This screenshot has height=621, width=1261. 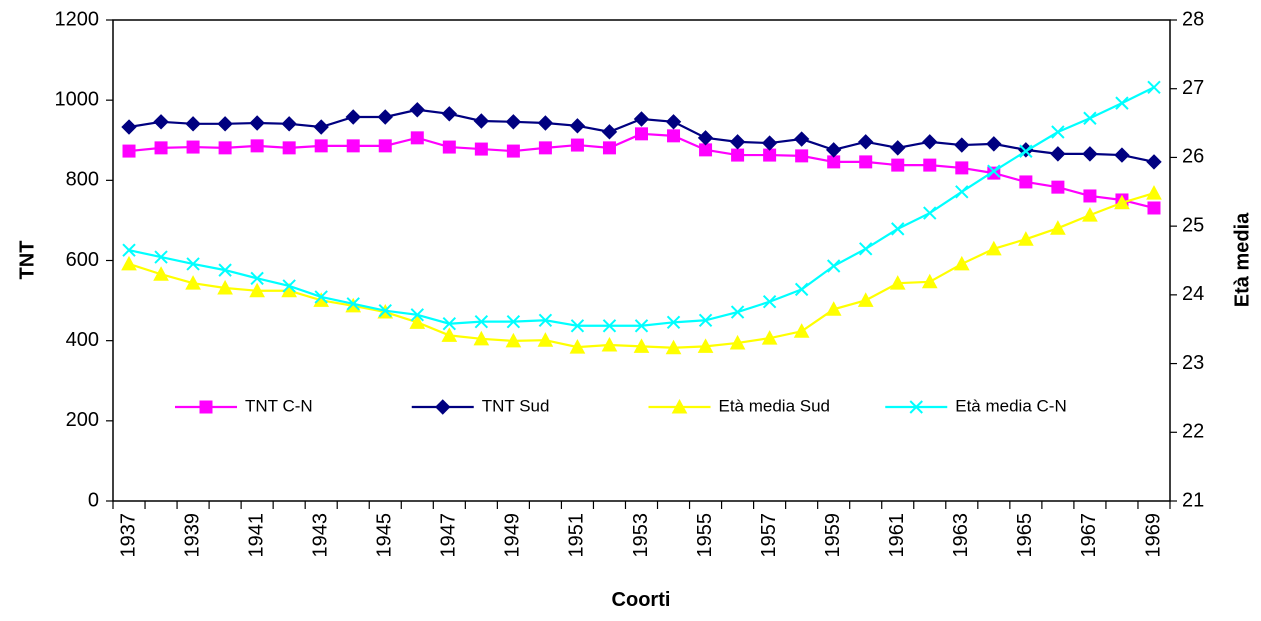 I want to click on y-tick-label: 800, so click(x=82, y=180).